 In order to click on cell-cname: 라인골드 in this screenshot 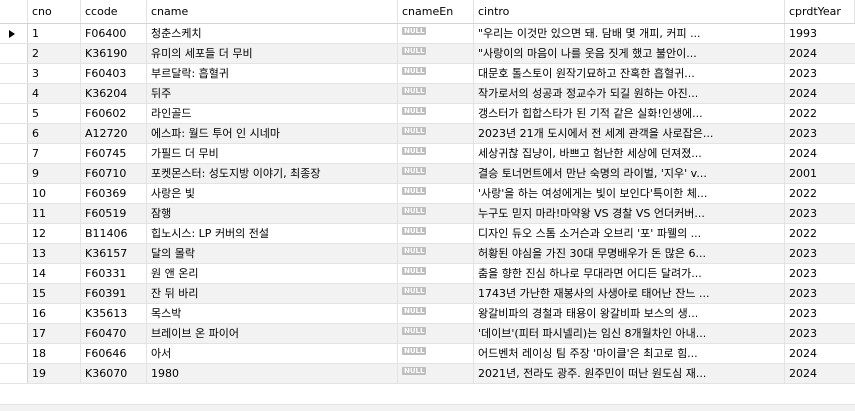, I will do `click(272, 113)`.